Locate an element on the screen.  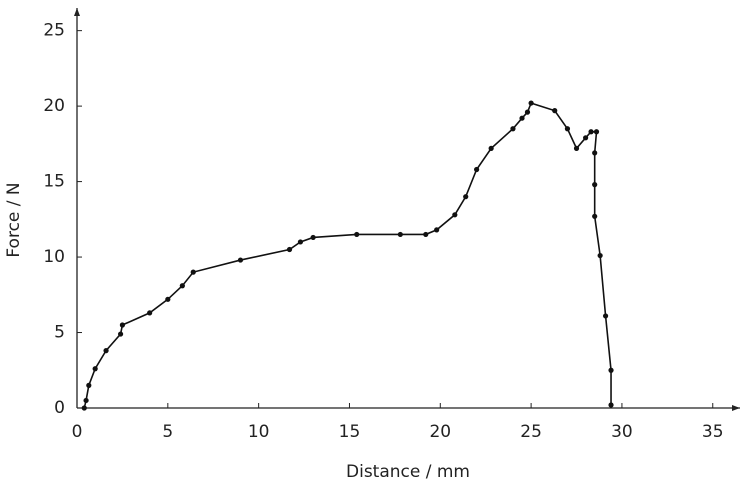
x-tick-label: 5 is located at coordinates (167, 432).